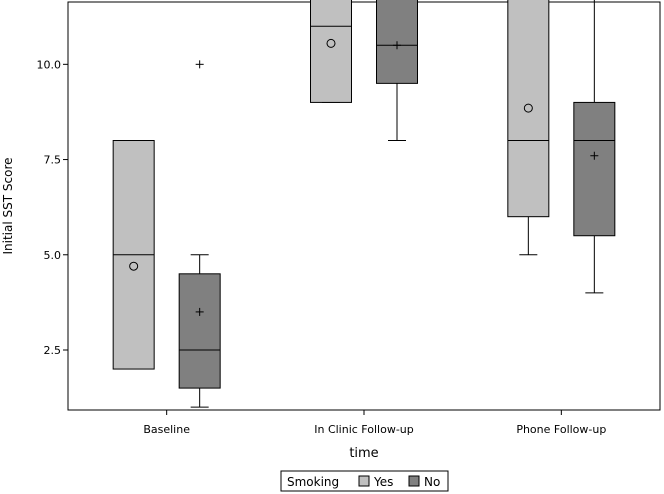 The image size is (664, 494). Describe the element at coordinates (166, 429) in the screenshot. I see `x-tick-label: Baseline` at that location.